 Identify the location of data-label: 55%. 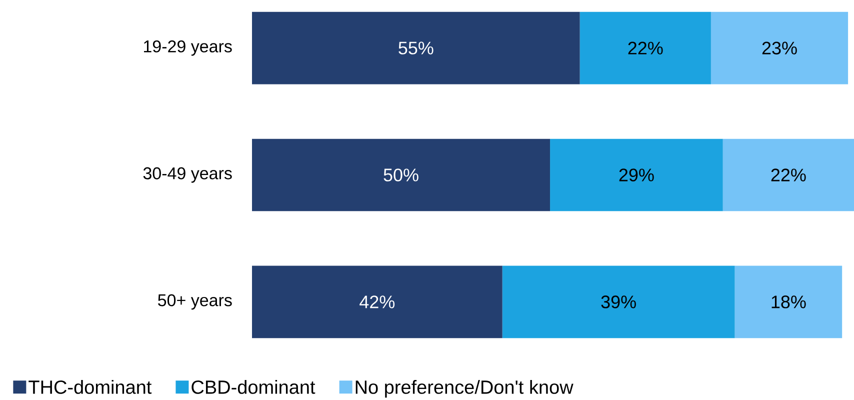
(416, 48).